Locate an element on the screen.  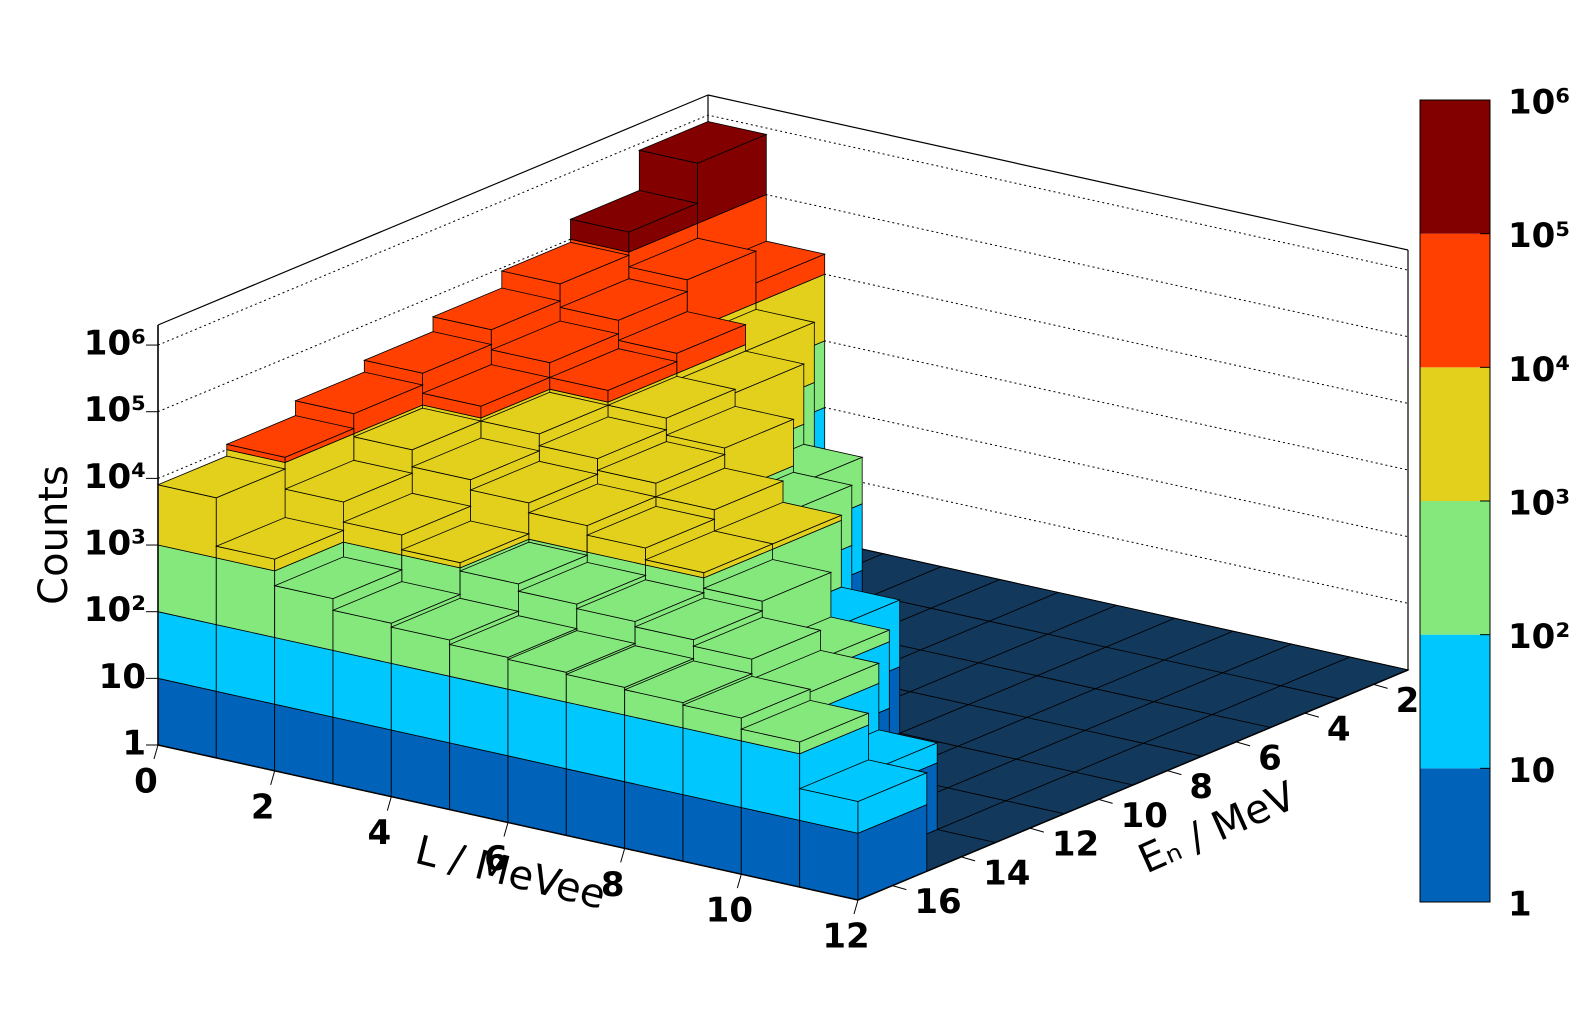
colorbar-tick-label: 10⁶ is located at coordinates (1539, 103).